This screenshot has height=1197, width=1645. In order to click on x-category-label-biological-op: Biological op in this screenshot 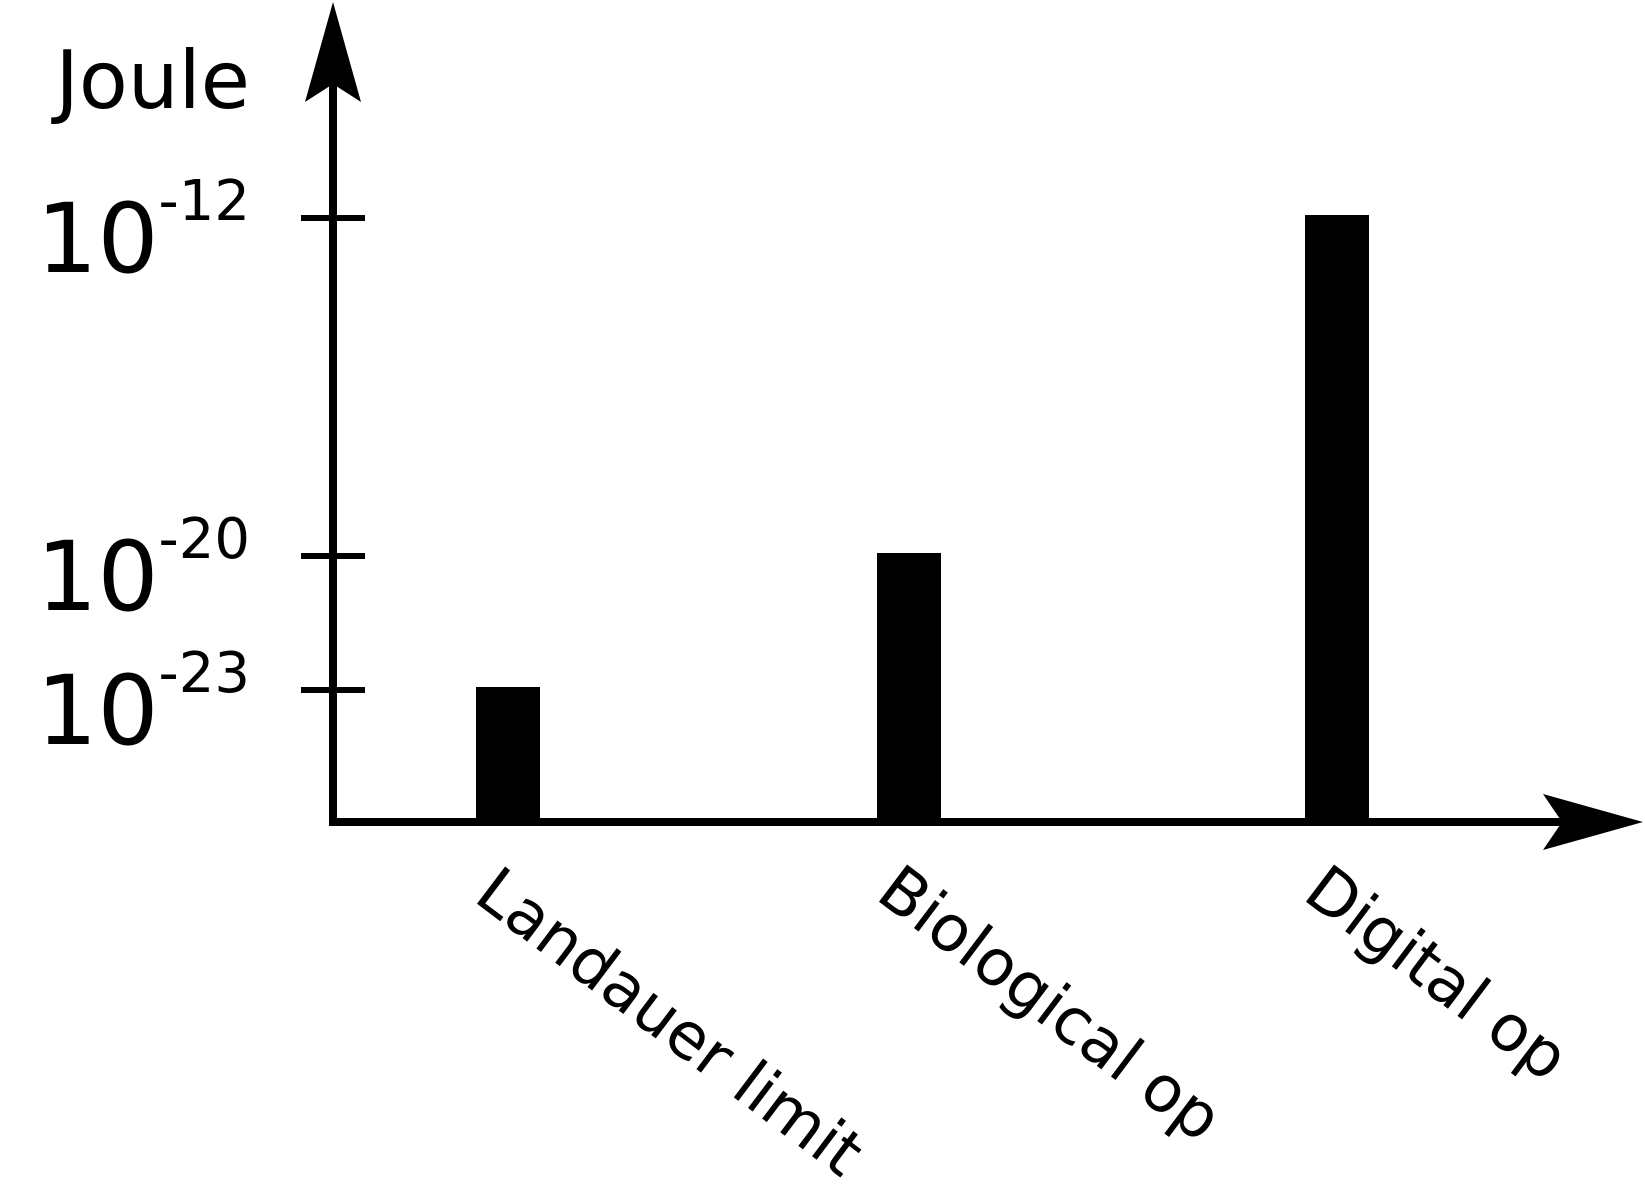, I will do `click(1049, 1004)`.